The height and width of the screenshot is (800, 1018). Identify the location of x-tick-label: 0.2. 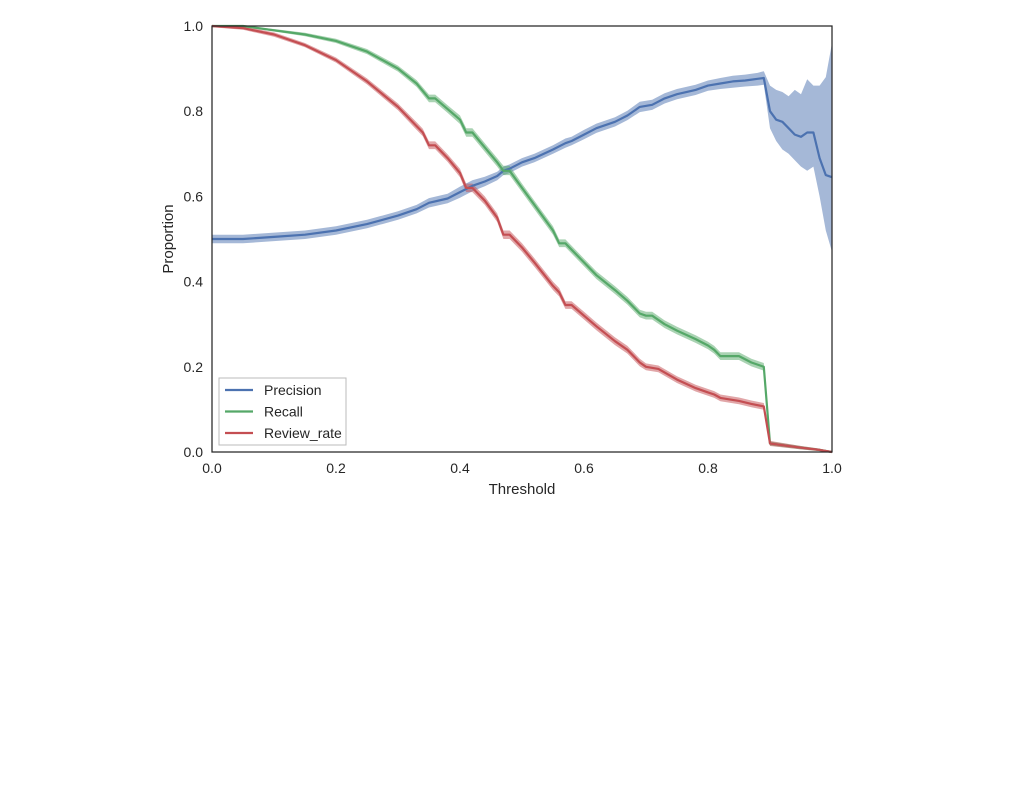
(336, 468).